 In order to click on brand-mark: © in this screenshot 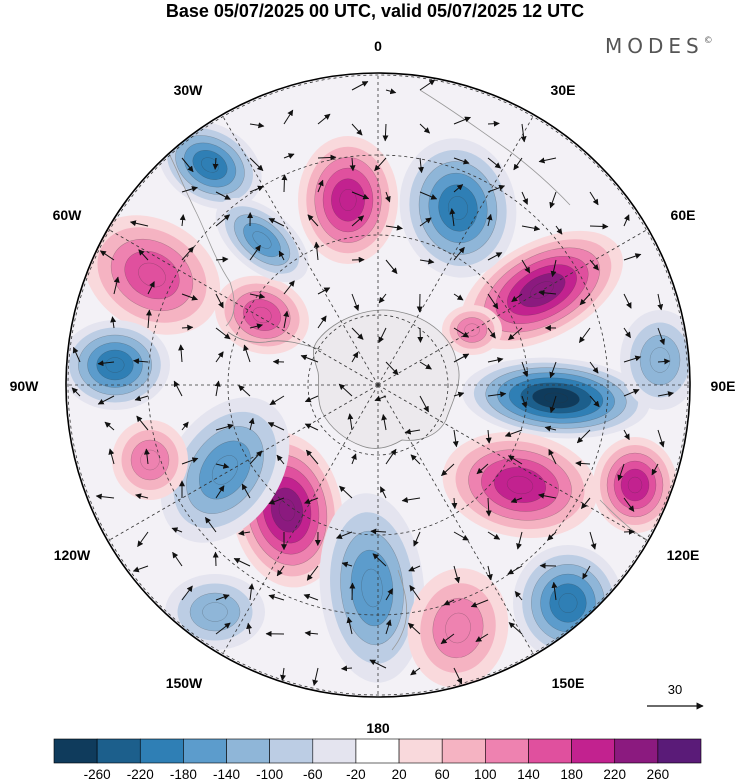, I will do `click(708, 41)`.